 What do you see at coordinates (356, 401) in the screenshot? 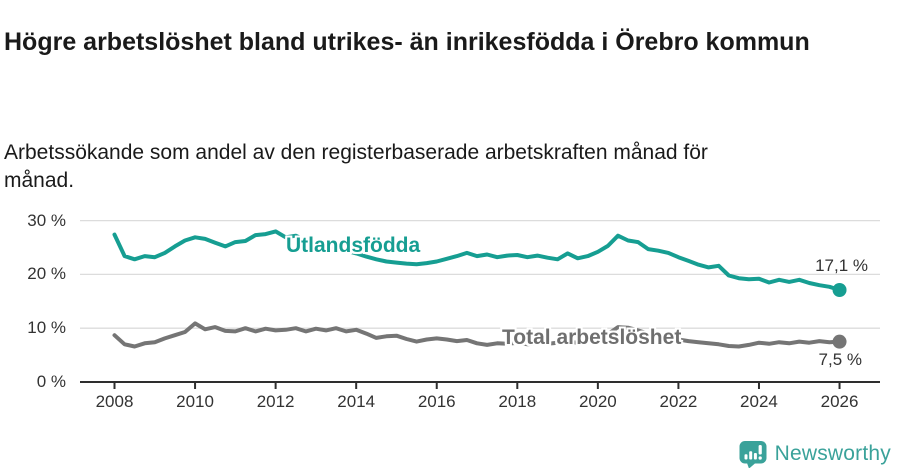
I see `x-tick-label: 2014` at bounding box center [356, 401].